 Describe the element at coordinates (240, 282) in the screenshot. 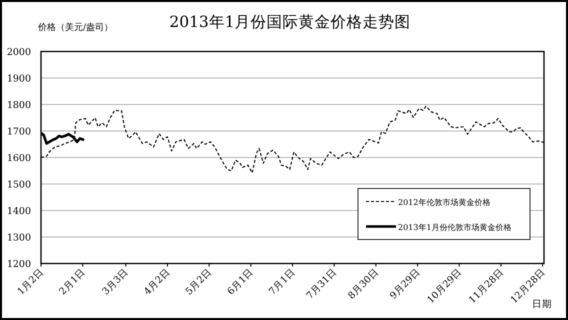

I see `x-tick-label: 6月1日` at that location.